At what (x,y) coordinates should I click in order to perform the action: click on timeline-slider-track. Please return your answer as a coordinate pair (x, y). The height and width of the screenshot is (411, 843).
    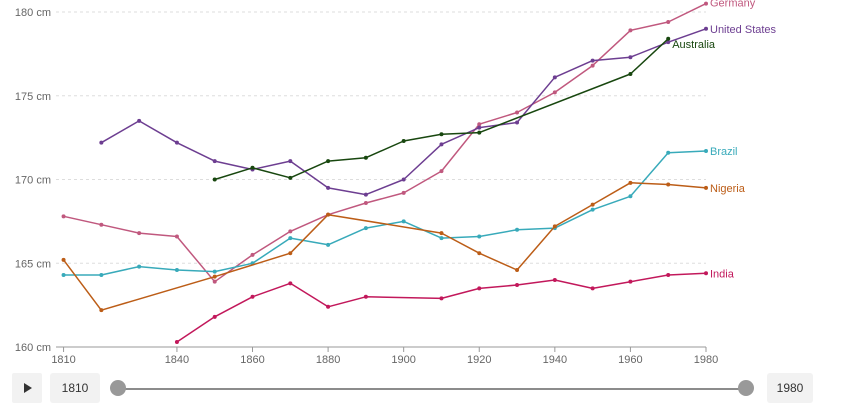
    Looking at the image, I should click on (432, 389).